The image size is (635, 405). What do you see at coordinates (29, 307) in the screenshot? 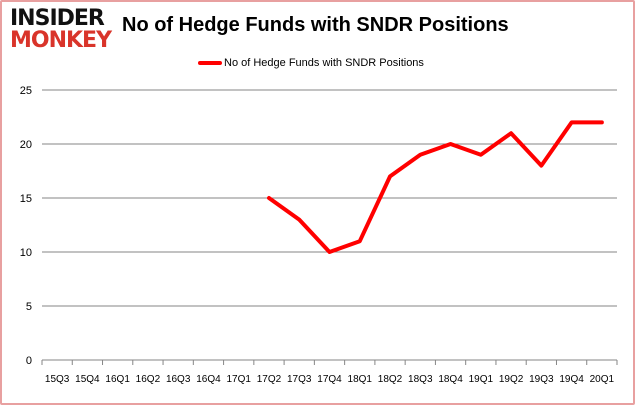
I see `y-tick-label: 5` at bounding box center [29, 307].